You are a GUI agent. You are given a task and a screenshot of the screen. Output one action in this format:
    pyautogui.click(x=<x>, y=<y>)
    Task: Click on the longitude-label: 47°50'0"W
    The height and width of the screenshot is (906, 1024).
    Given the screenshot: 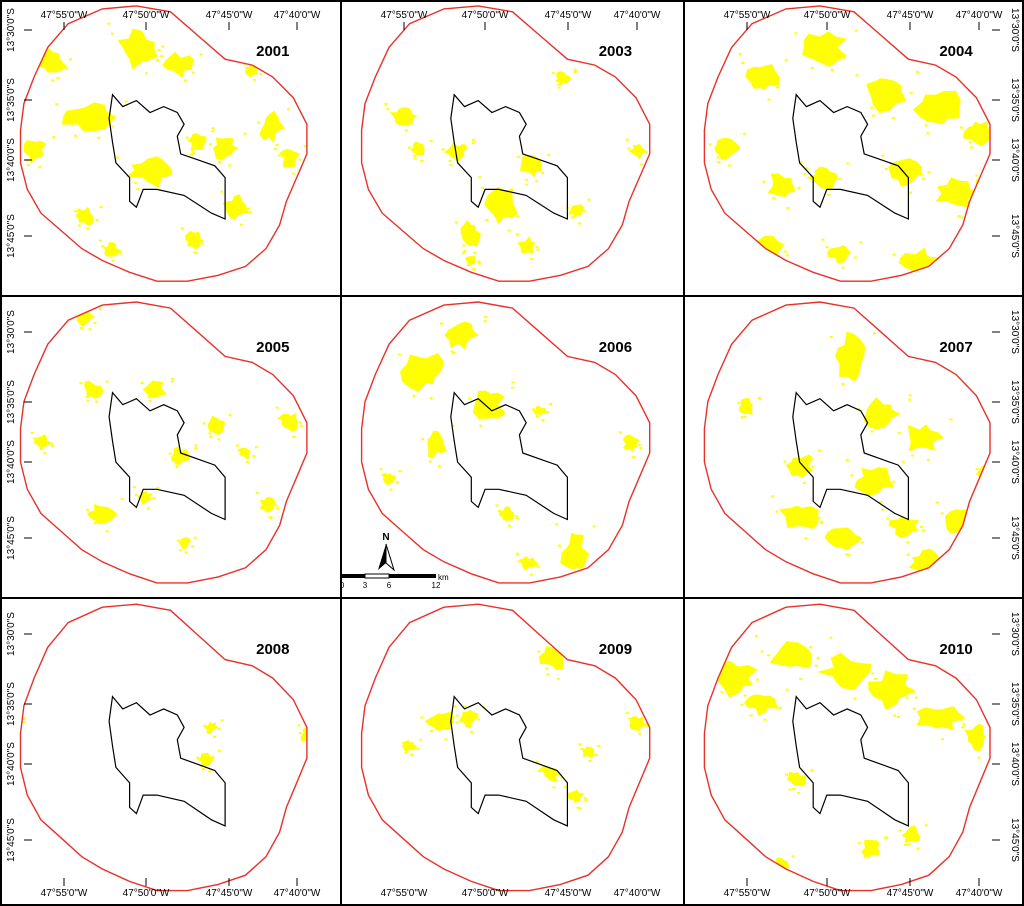 What is the action you would take?
    pyautogui.click(x=485, y=893)
    